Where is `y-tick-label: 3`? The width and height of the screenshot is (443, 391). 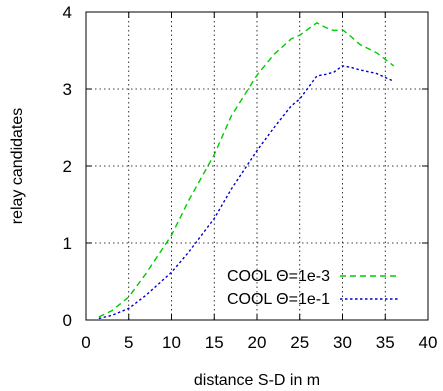 y-tick-label: 3 is located at coordinates (67, 89).